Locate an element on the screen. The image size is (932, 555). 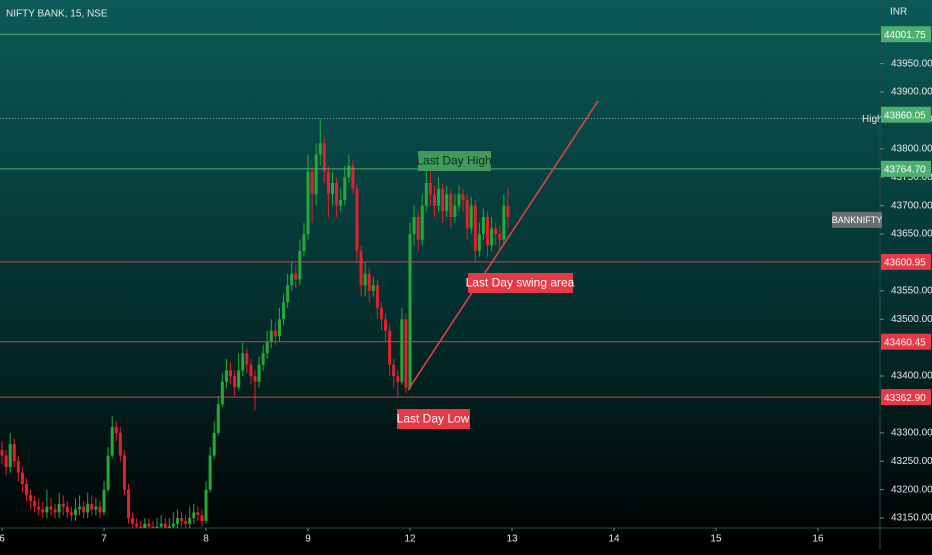
x-tick-label: 12 is located at coordinates (410, 539).